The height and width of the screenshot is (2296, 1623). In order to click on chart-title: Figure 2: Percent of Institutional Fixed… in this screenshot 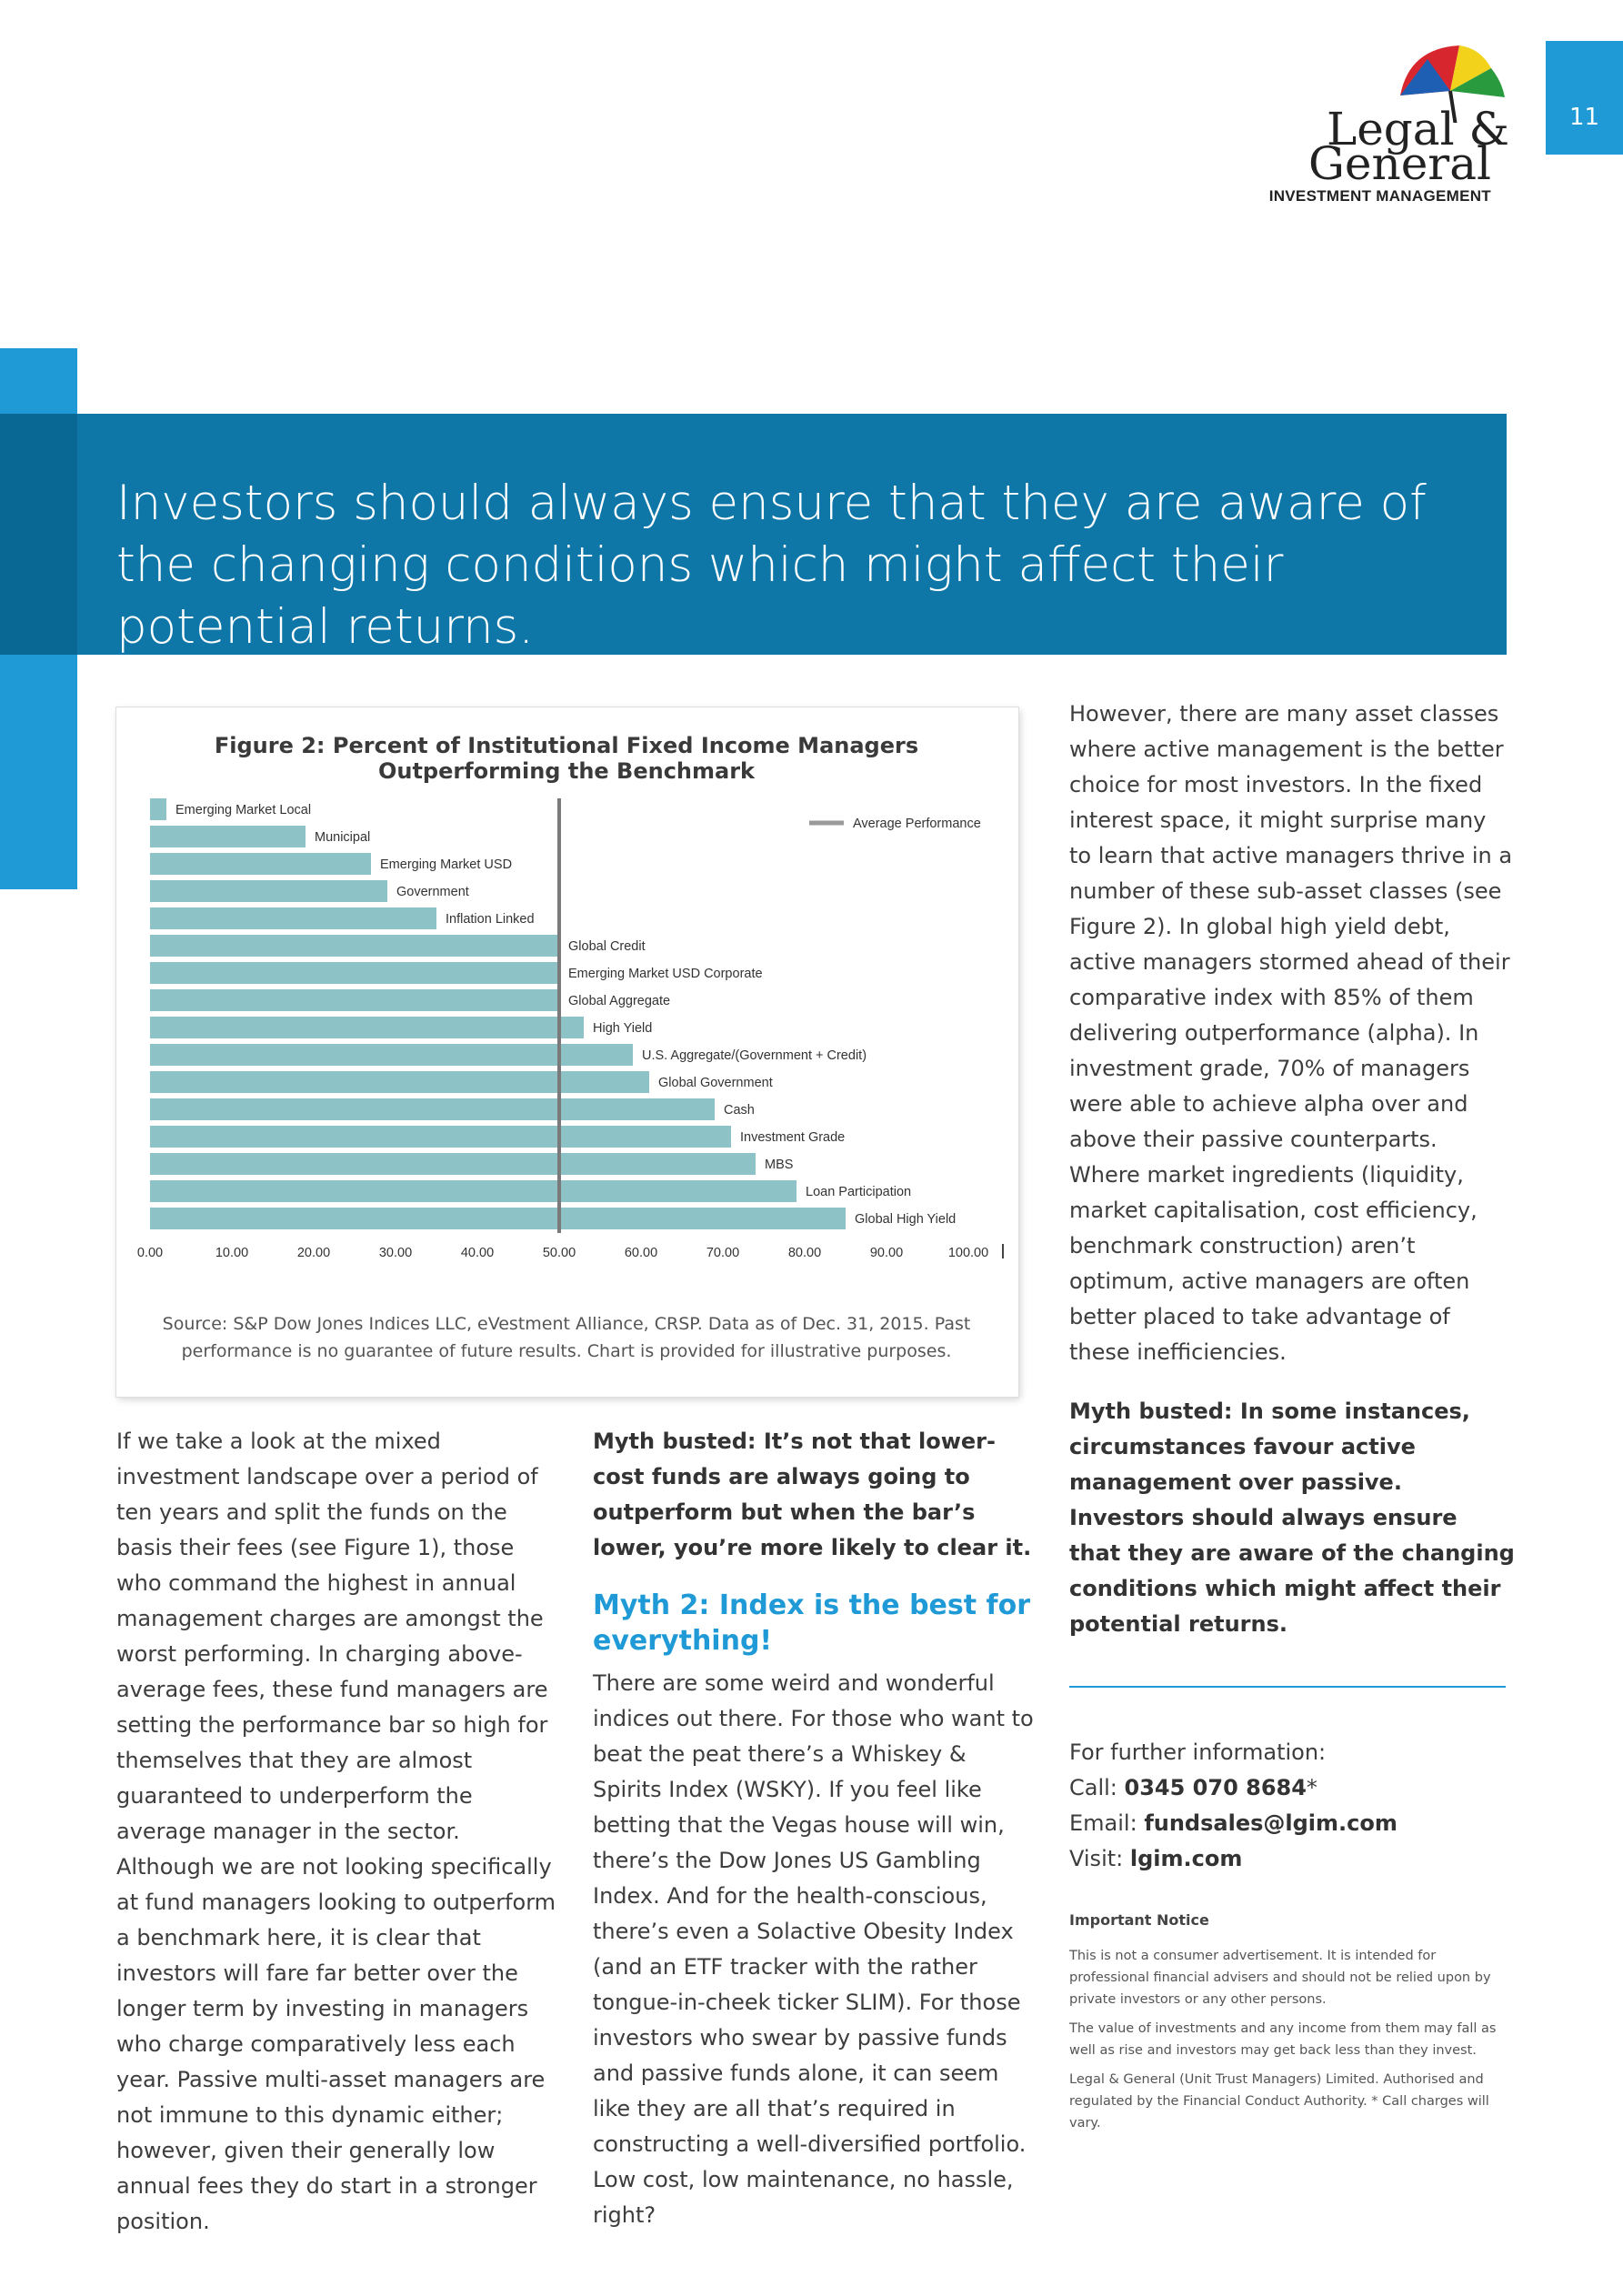, I will do `click(566, 759)`.